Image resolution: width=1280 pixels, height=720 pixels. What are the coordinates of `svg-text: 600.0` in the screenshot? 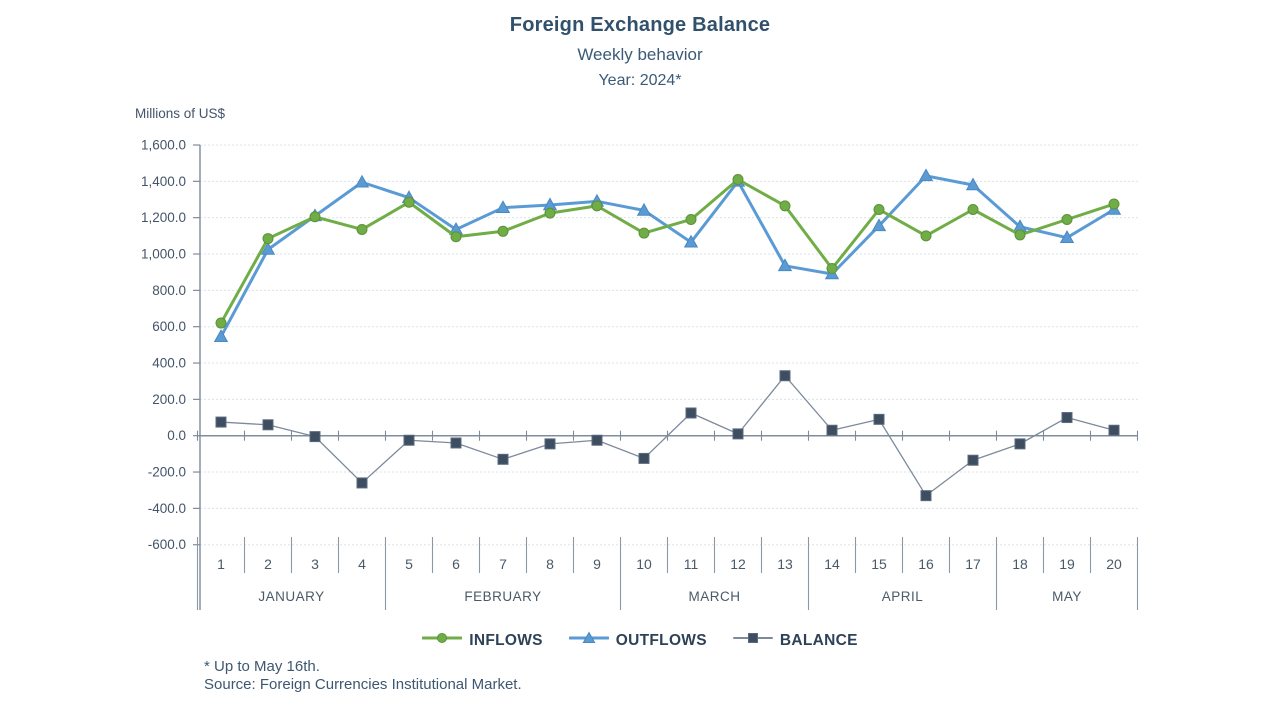 It's located at (169, 326).